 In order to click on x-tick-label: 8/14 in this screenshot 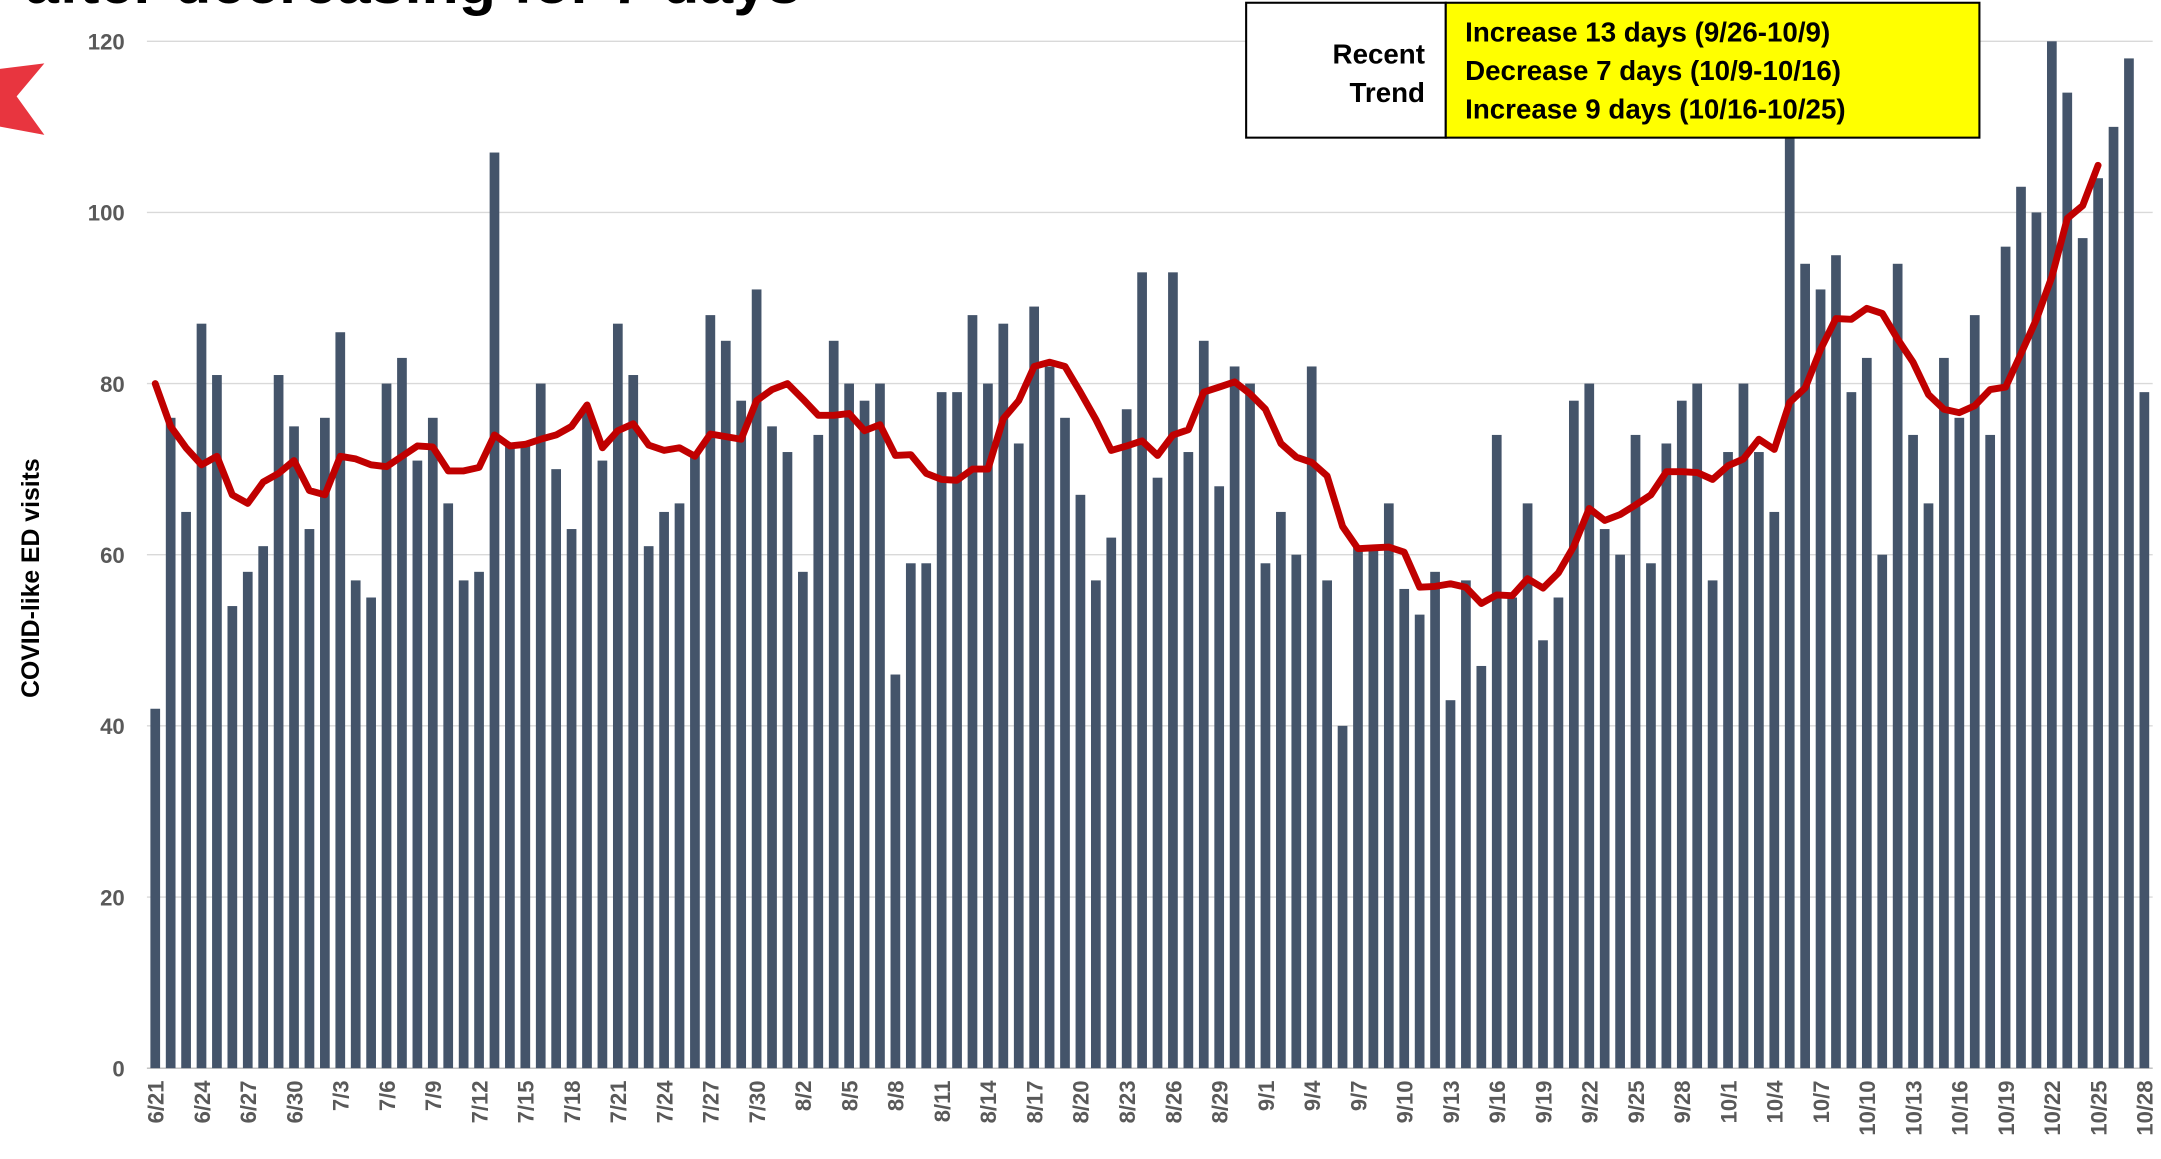, I will do `click(988, 1102)`.